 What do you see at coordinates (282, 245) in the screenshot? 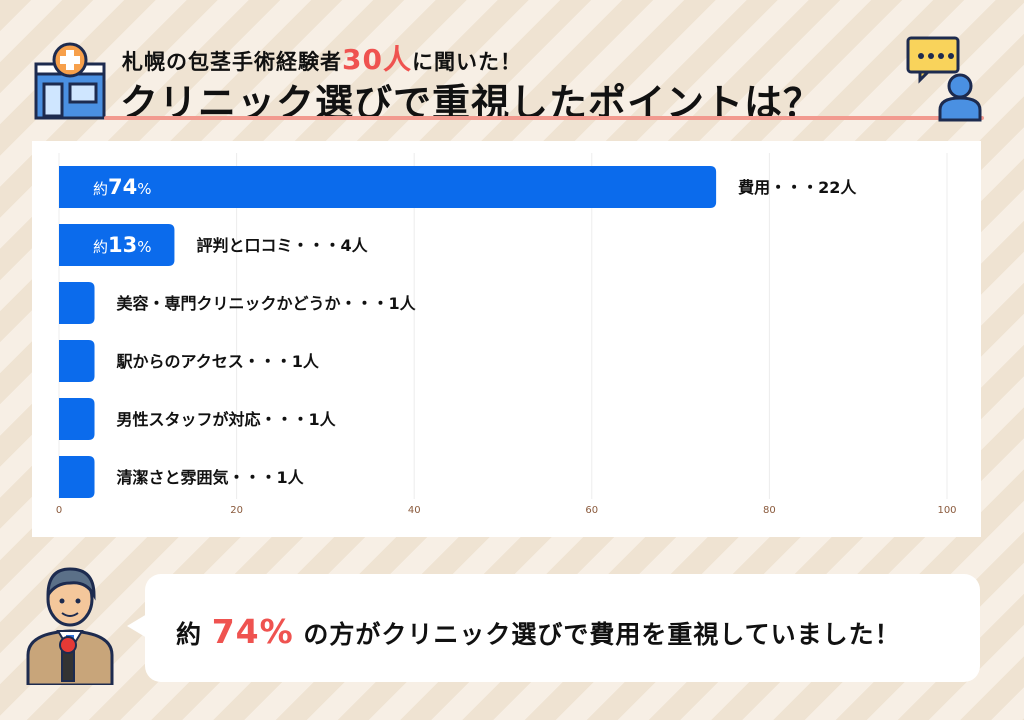
I see `category-label: 評判と口コミ・・・4人` at bounding box center [282, 245].